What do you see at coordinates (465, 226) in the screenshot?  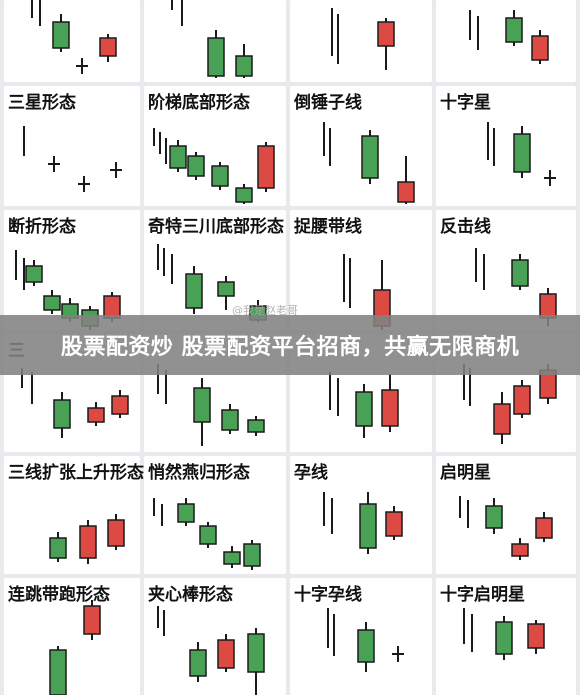 I see `pattern-title: 反击线` at bounding box center [465, 226].